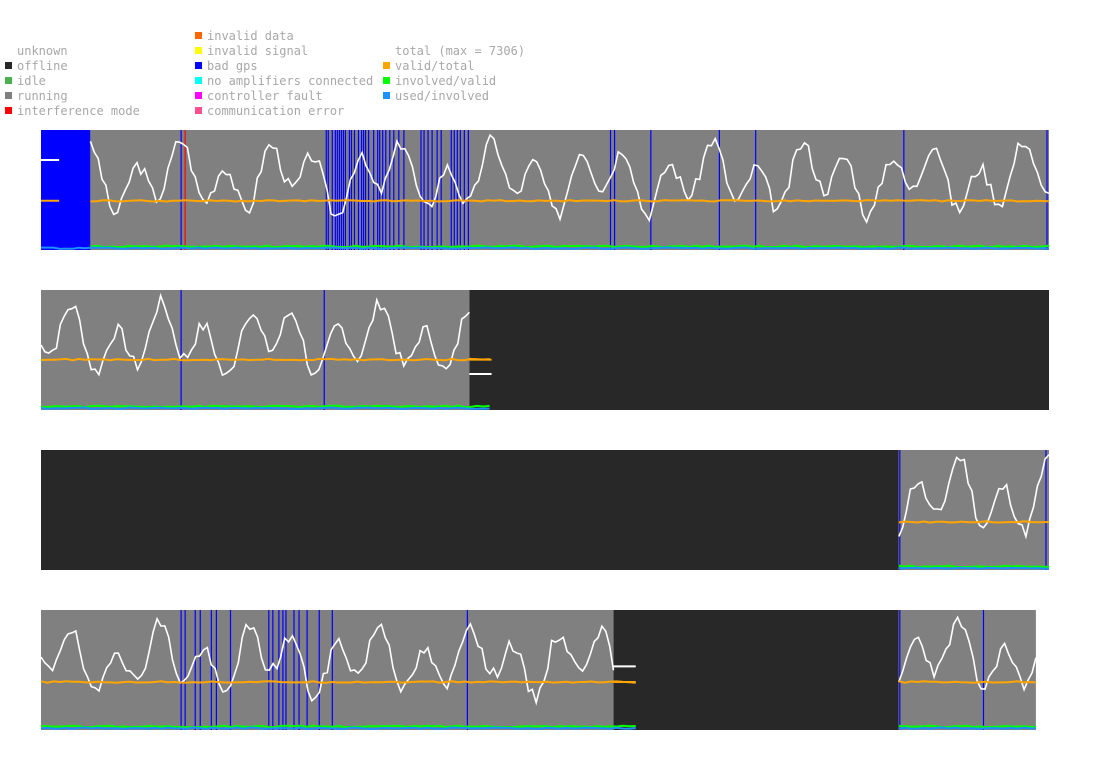 This screenshot has height=764, width=1095. Describe the element at coordinates (386, 95) in the screenshot. I see `legend-swatch-used-involved` at that location.